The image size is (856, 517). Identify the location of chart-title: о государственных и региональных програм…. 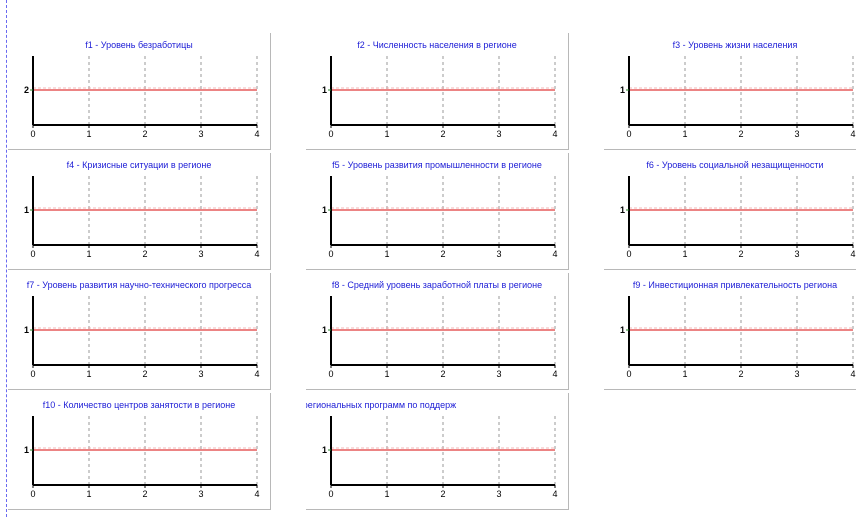
(381, 405).